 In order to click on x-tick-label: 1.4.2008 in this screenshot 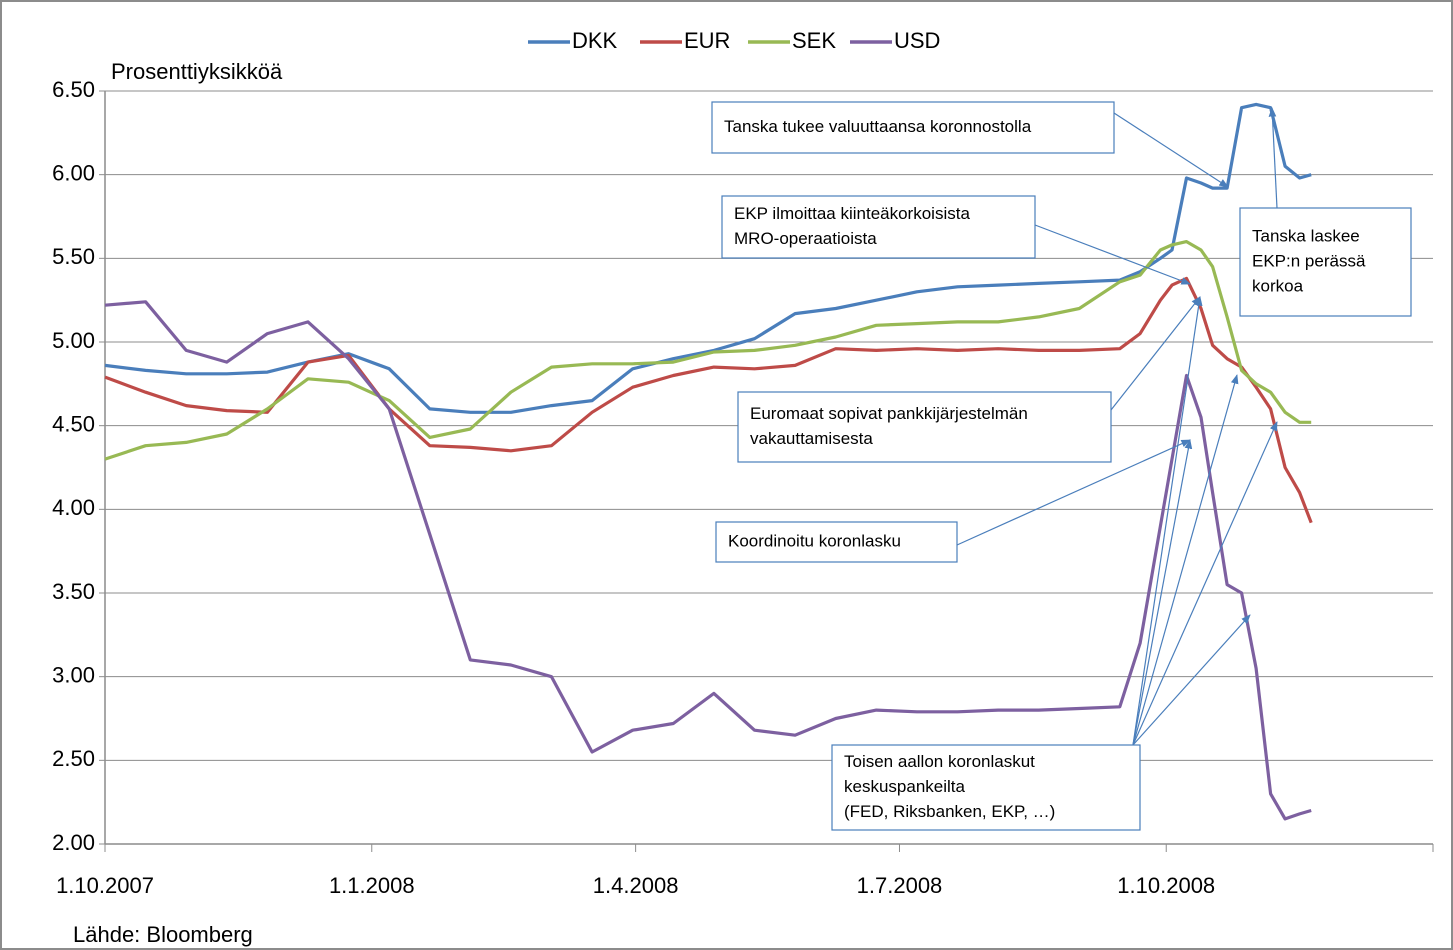, I will do `click(636, 885)`.